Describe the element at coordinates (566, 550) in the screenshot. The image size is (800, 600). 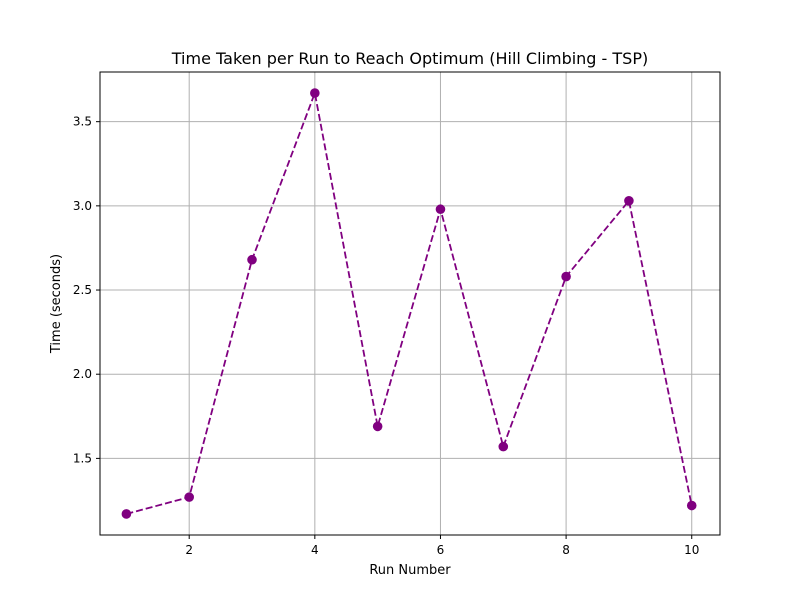
I see `x-tick-label: 8` at that location.